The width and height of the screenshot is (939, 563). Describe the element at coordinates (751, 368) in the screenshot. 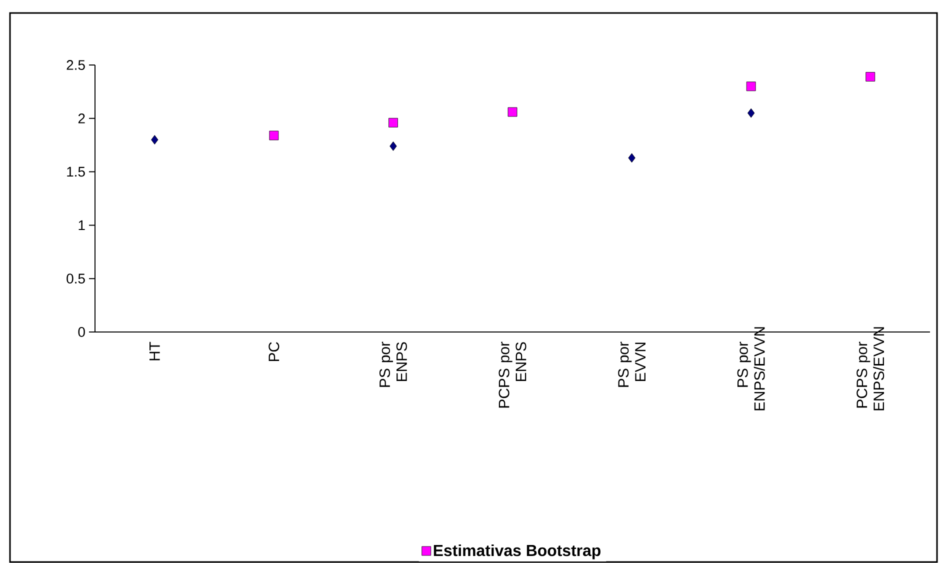

I see `x-tick-label: PS por ENPS/EVVN` at that location.